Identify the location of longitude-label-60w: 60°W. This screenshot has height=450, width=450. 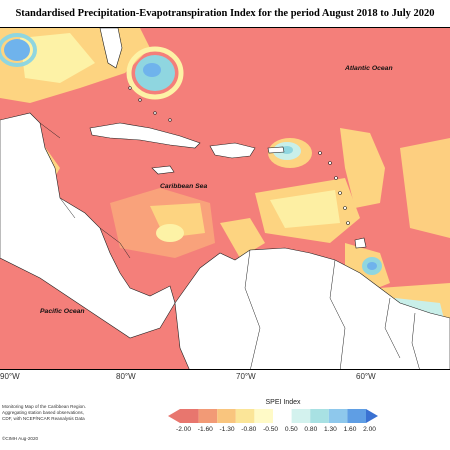
(366, 376).